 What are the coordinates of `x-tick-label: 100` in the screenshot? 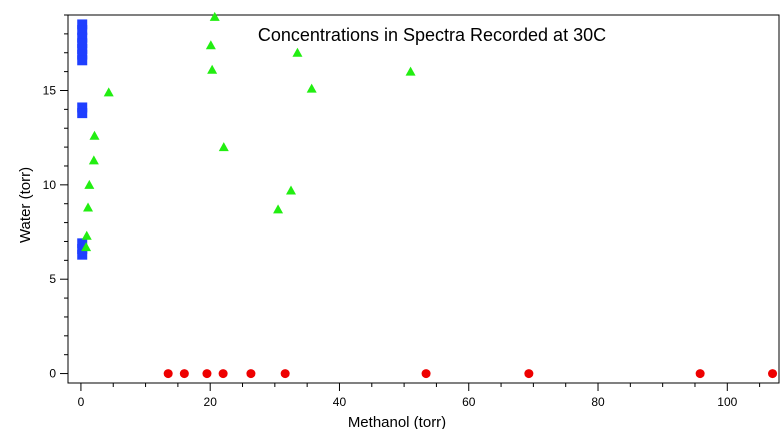 It's located at (727, 402).